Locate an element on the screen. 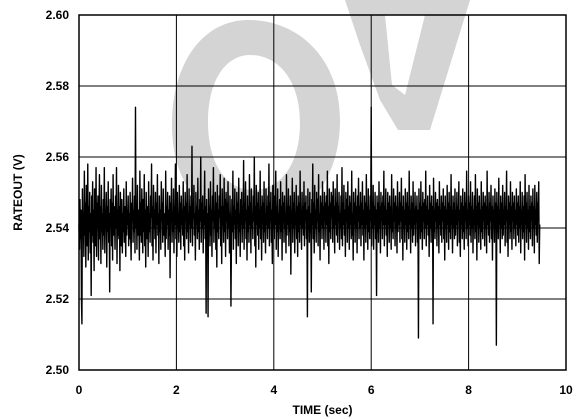 The width and height of the screenshot is (578, 419). x-tick-label: 10 is located at coordinates (566, 390).